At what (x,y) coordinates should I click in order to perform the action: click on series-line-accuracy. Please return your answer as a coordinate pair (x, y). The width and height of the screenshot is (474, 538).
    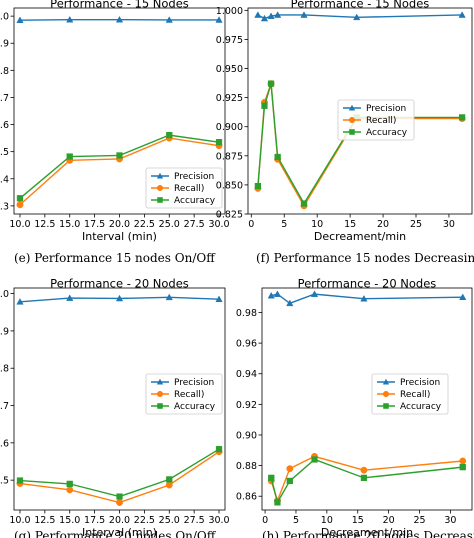
    Looking at the image, I should click on (366, 481).